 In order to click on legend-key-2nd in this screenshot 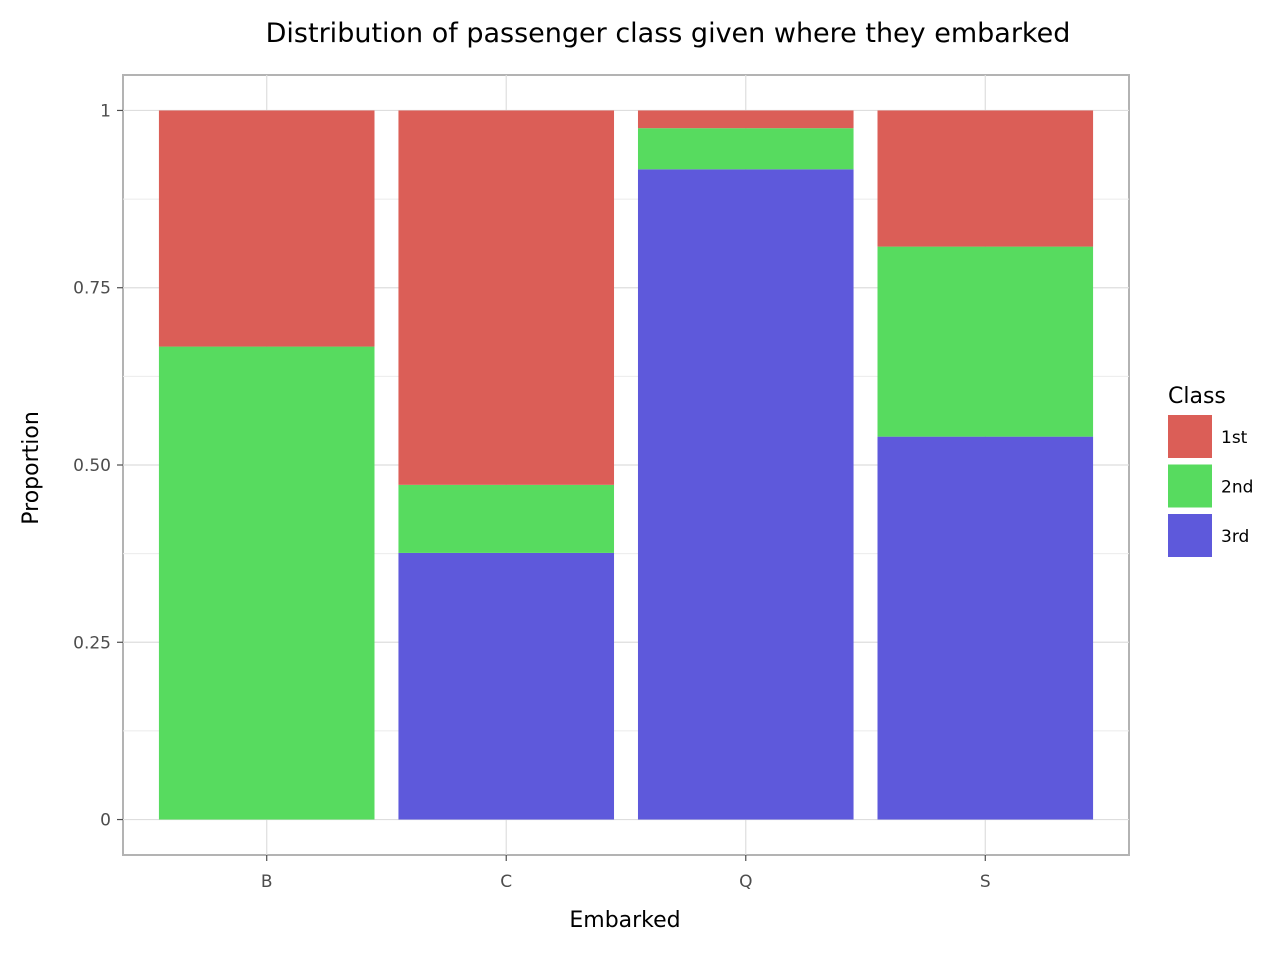, I will do `click(1190, 486)`.